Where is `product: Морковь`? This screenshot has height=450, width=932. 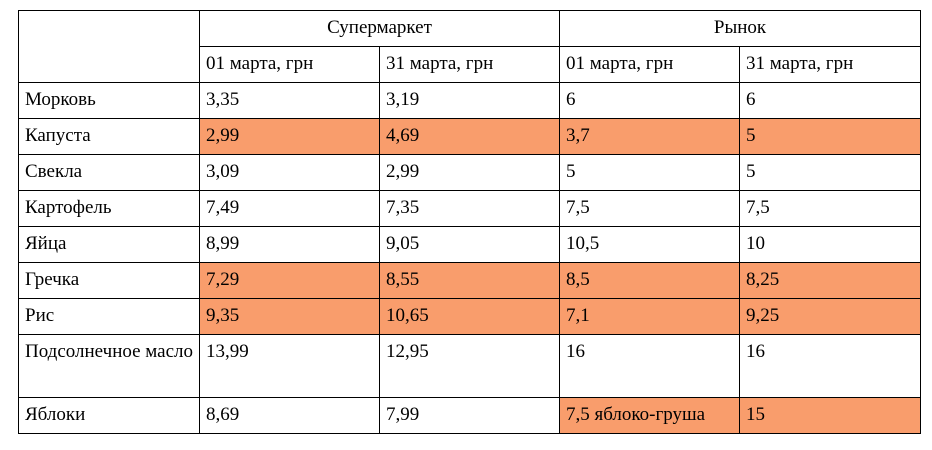
product: Морковь is located at coordinates (109, 100).